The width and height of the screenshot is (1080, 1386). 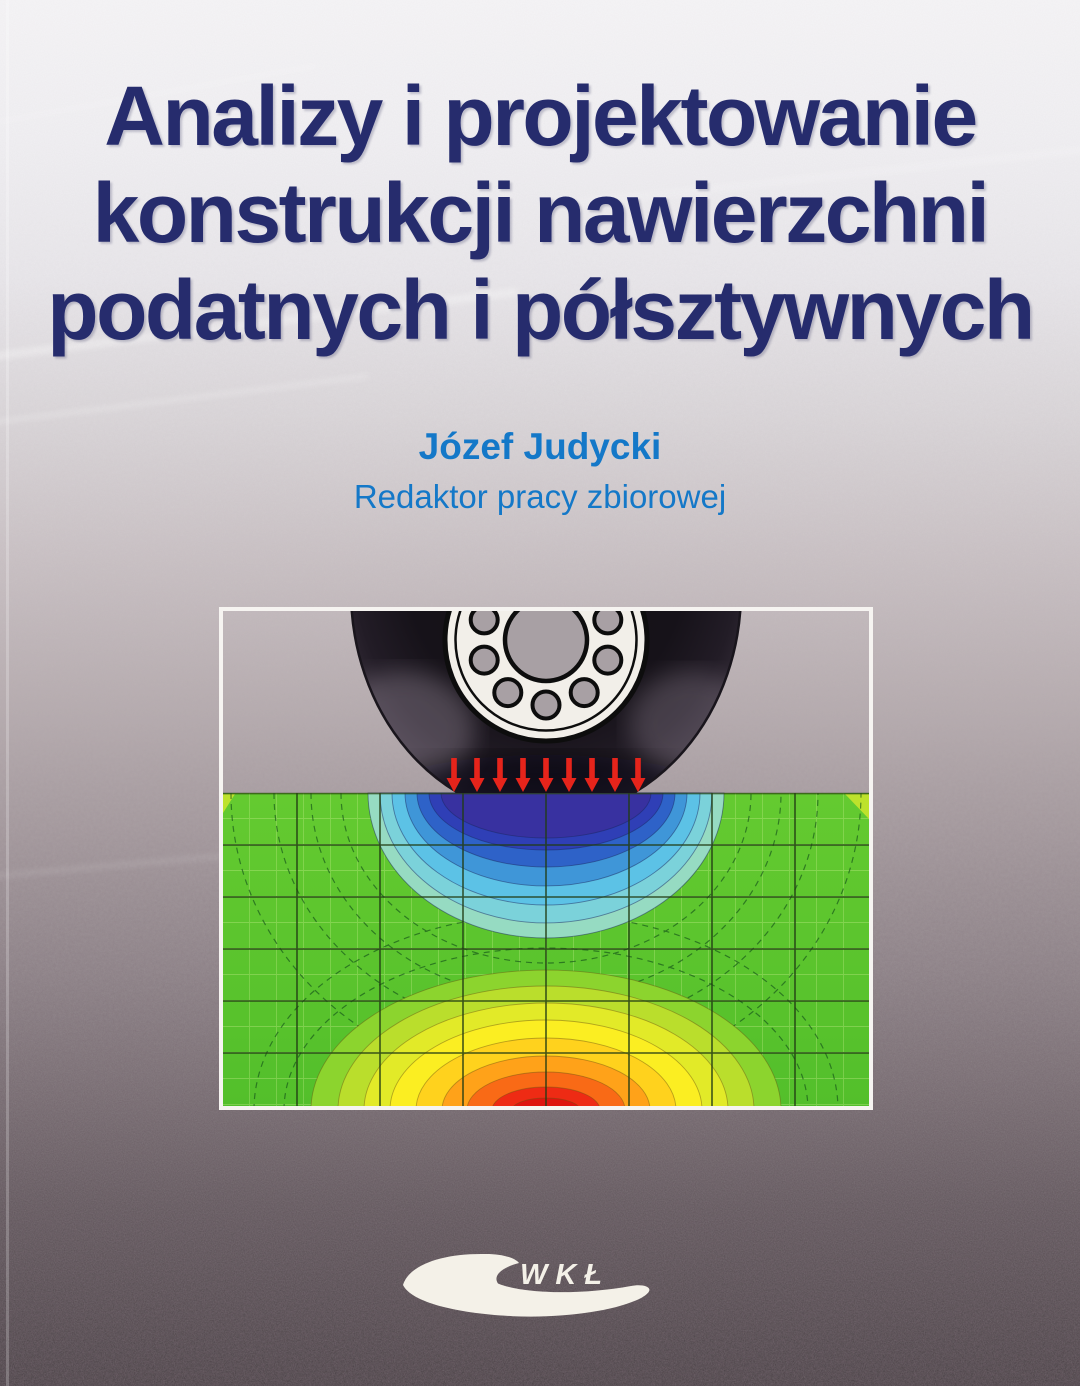 I want to click on fem-grid, so click(x=546, y=949).